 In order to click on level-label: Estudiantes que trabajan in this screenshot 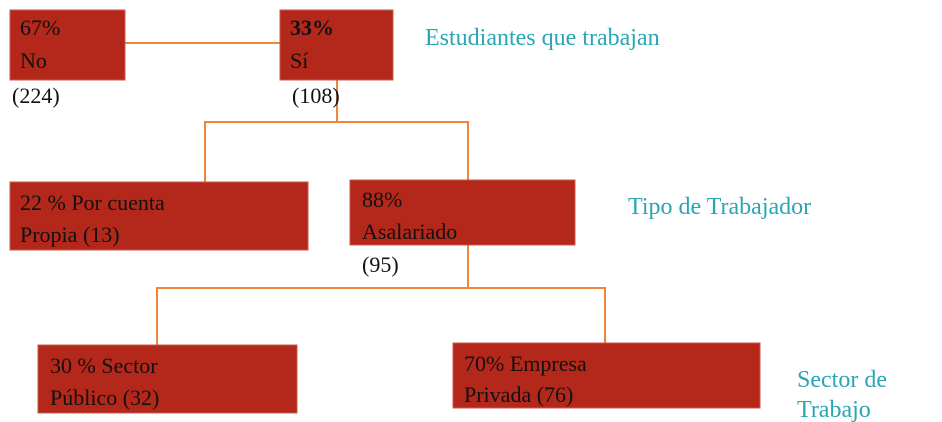, I will do `click(542, 38)`.